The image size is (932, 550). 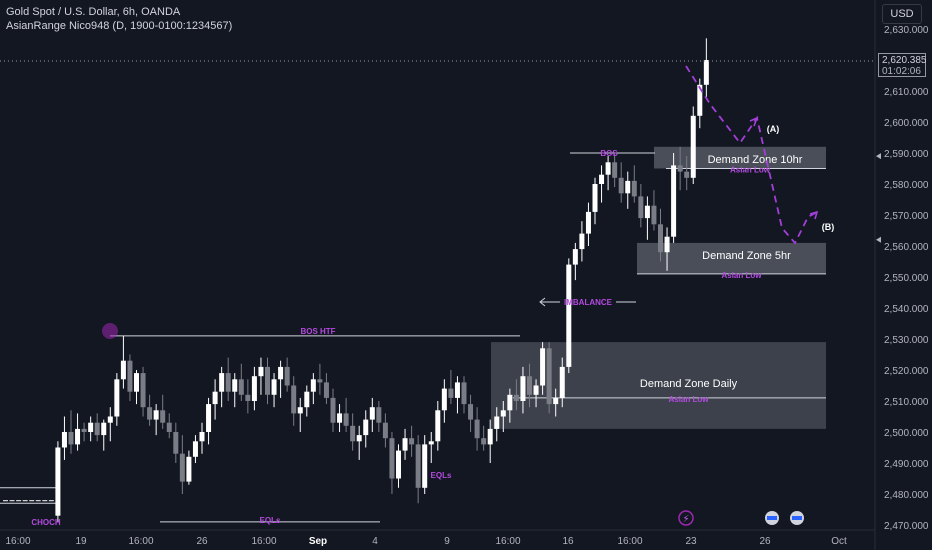 What do you see at coordinates (691, 541) in the screenshot?
I see `time-tick-label: 23` at bounding box center [691, 541].